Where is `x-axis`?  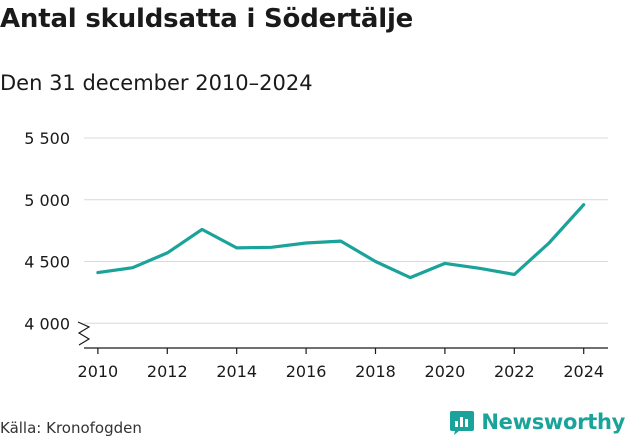
x-axis is located at coordinates (342, 335).